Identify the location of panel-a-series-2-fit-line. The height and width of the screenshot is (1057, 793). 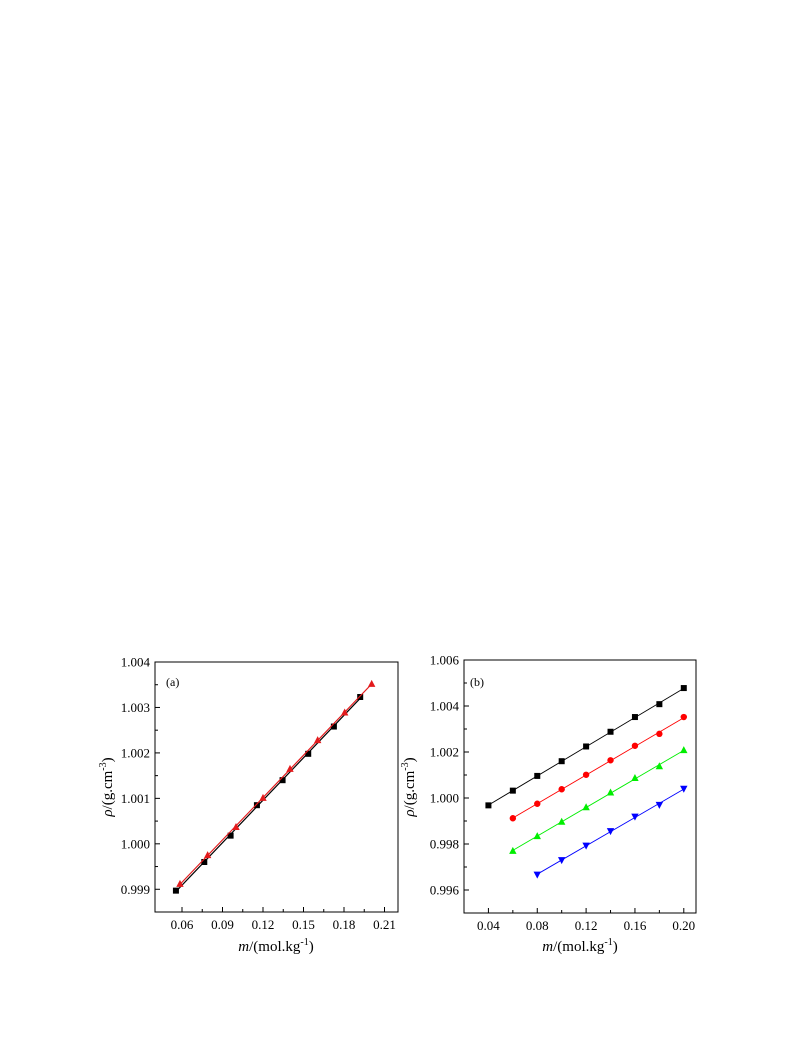
(276, 784).